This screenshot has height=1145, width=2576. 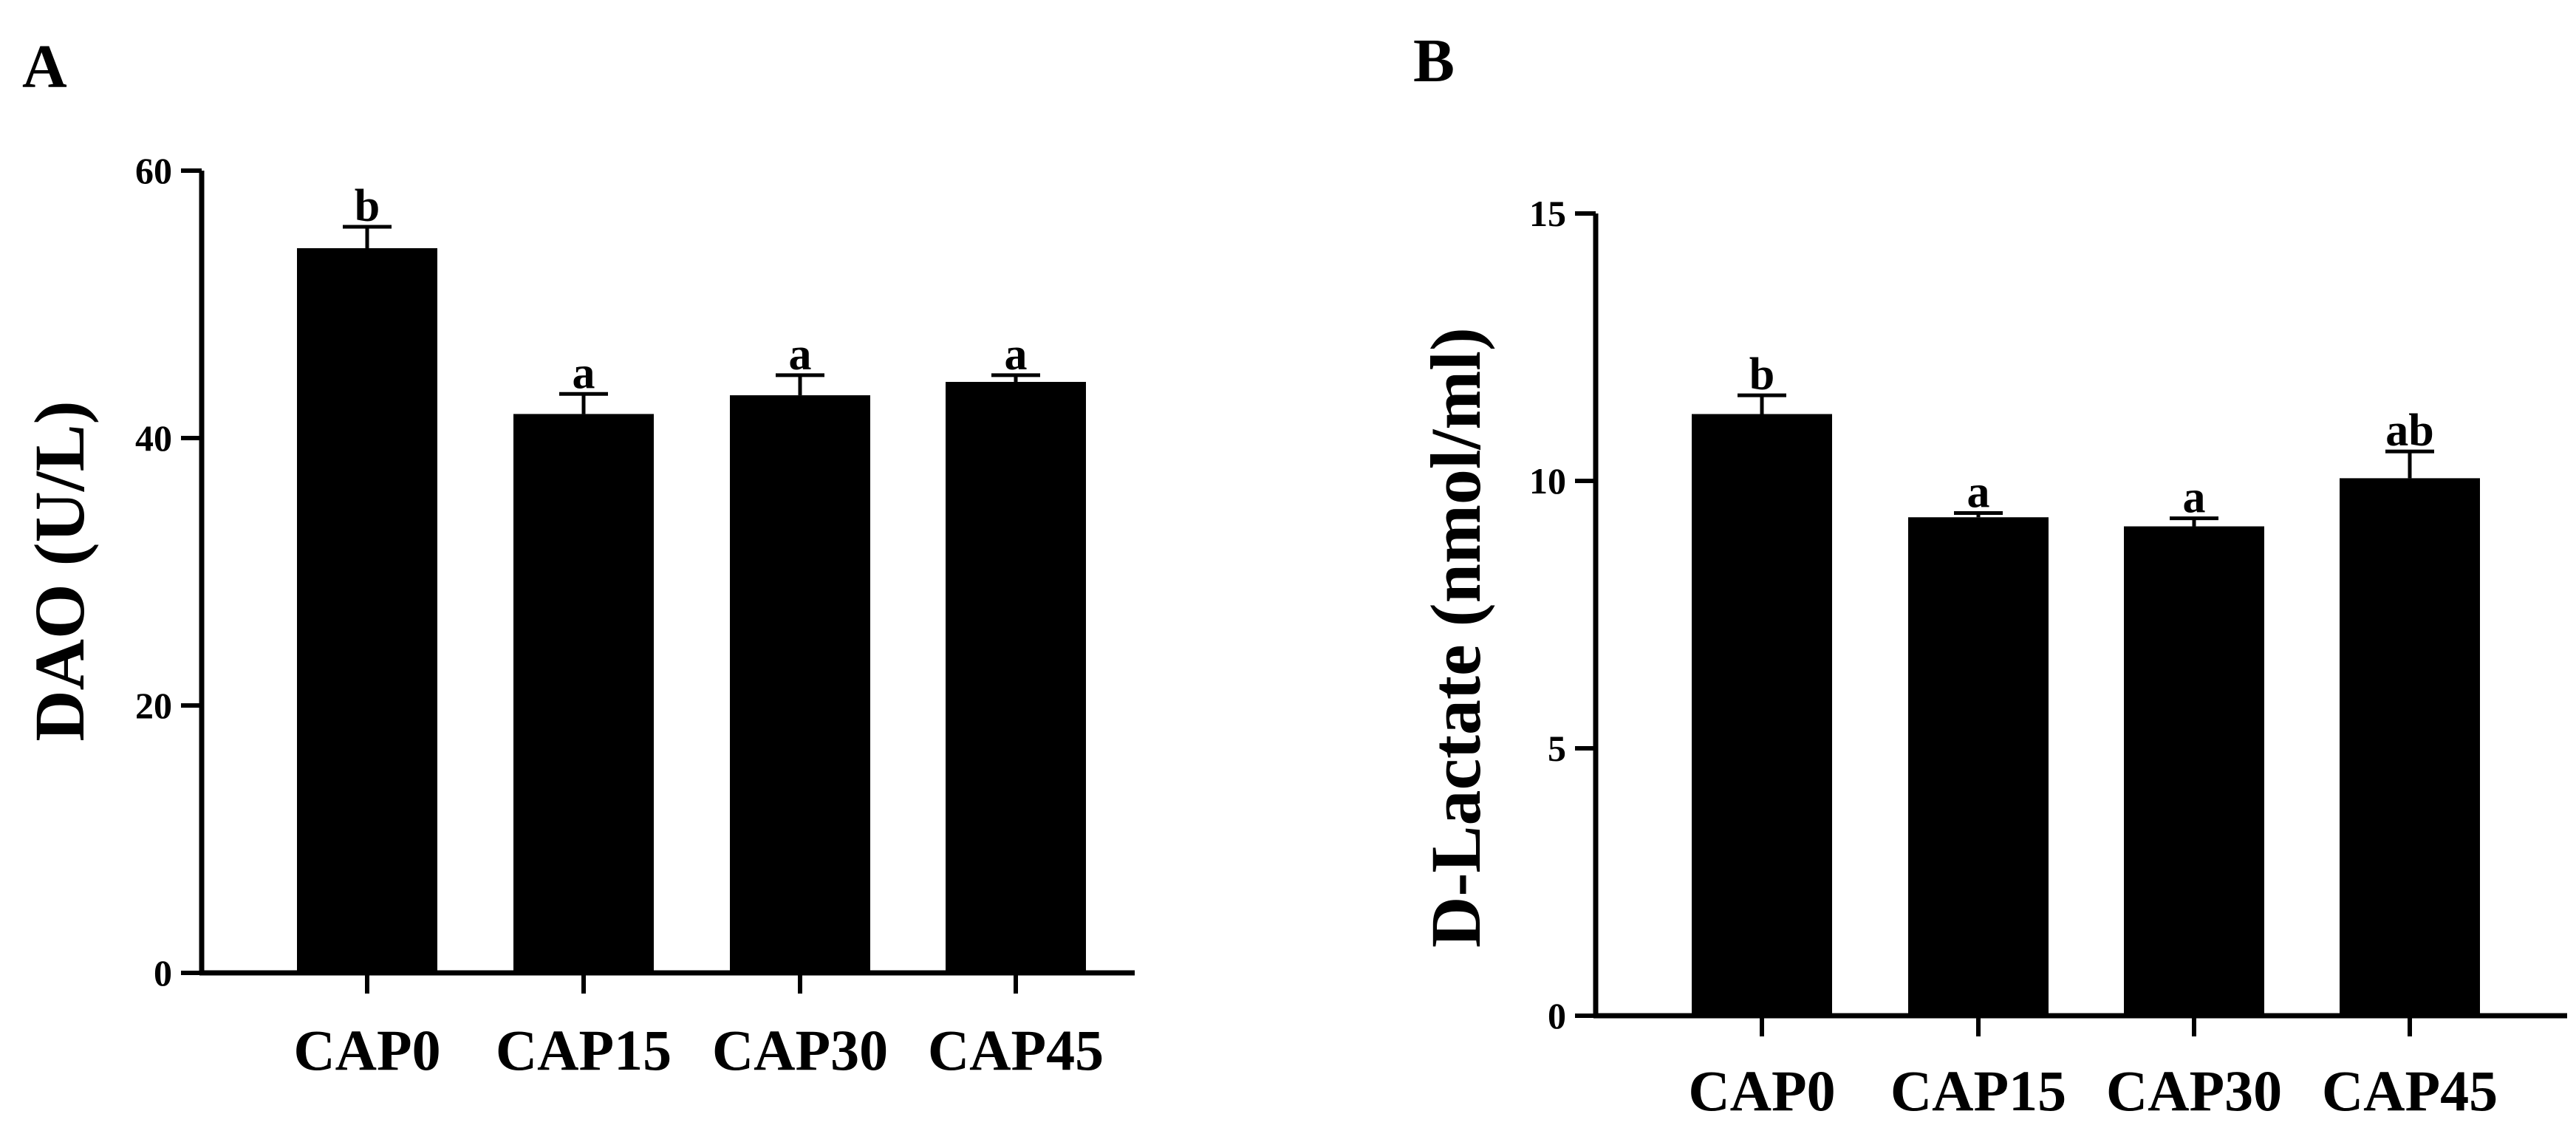 I want to click on y-tick-label: 40, so click(x=153, y=438).